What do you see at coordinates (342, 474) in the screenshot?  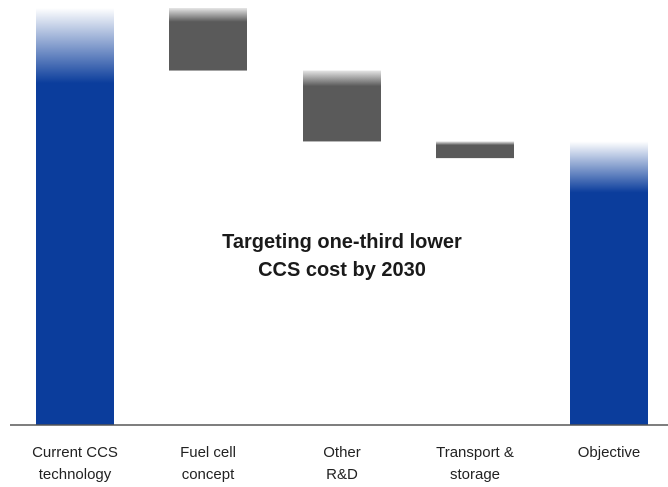 I see `category-label-2-1: R&D` at bounding box center [342, 474].